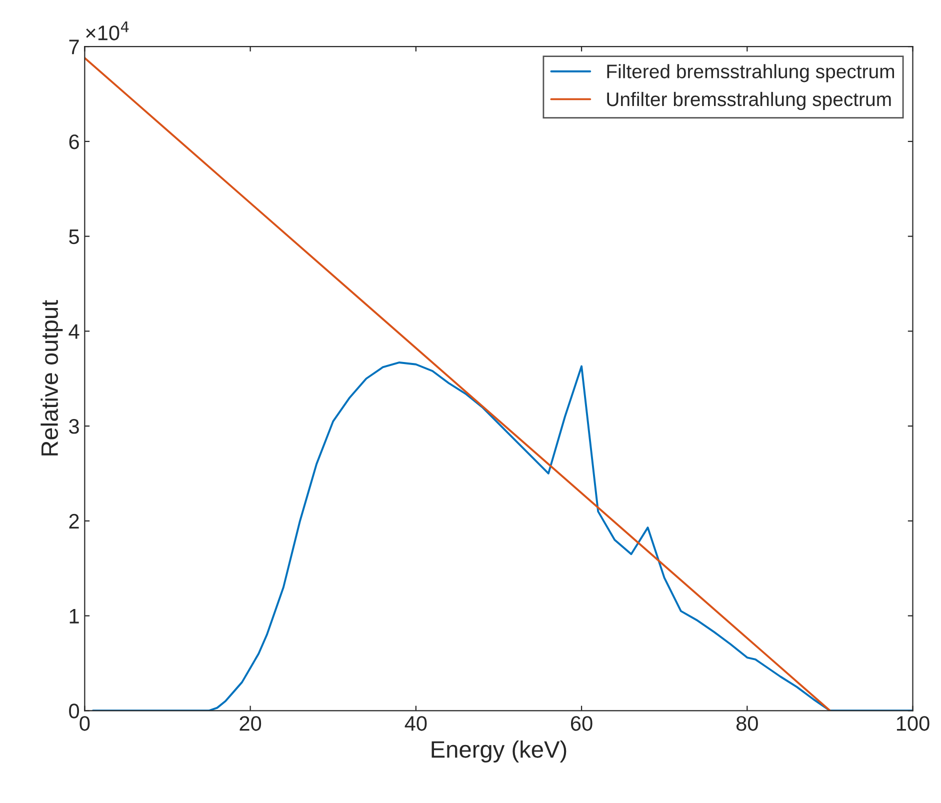 This screenshot has width=941, height=803. What do you see at coordinates (749, 101) in the screenshot?
I see `legend-label: Unfilter bremsstrahlung spectrum` at bounding box center [749, 101].